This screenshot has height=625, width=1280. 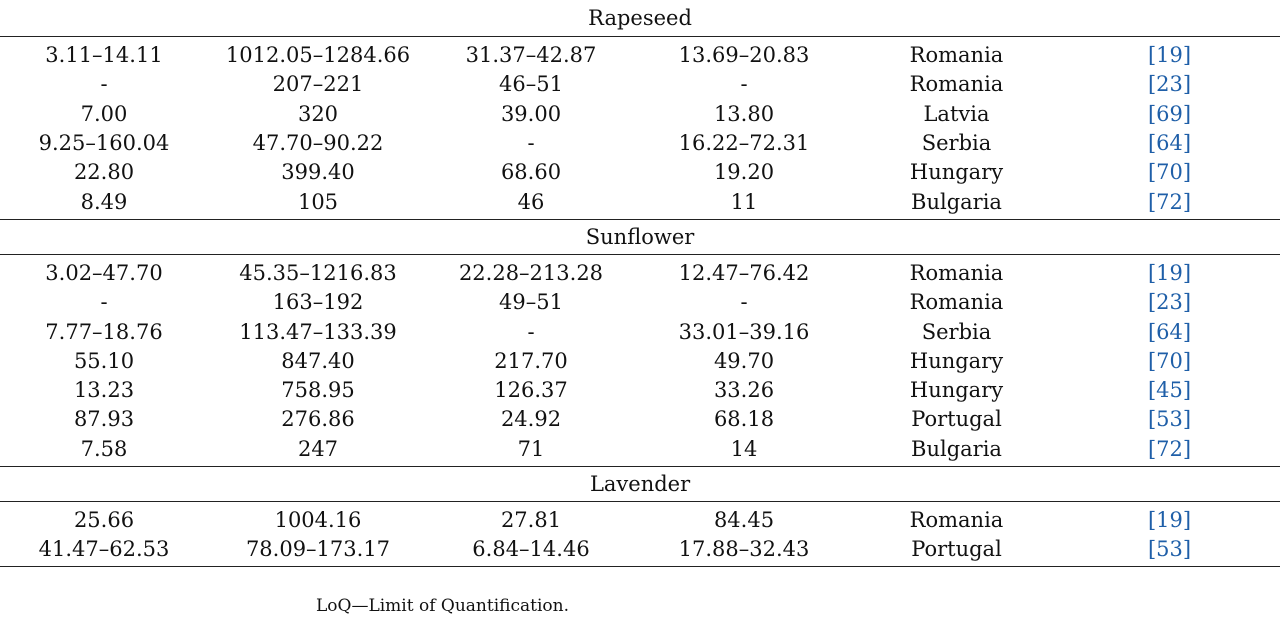 I want to click on value-col-3: 68.60, so click(x=531, y=172).